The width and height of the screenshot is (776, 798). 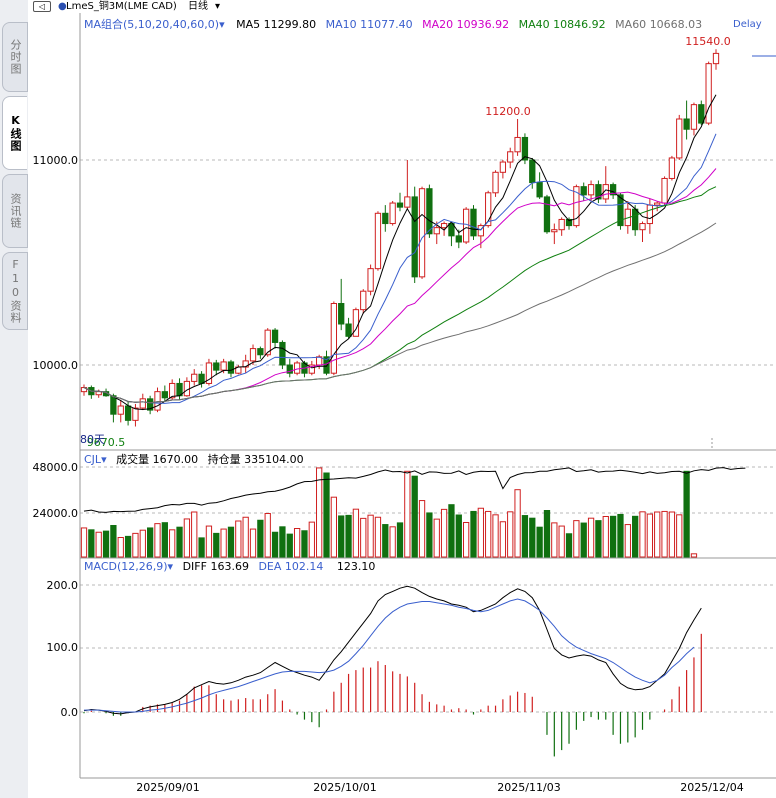 I want to click on period-selector: 日线, so click(x=198, y=6).